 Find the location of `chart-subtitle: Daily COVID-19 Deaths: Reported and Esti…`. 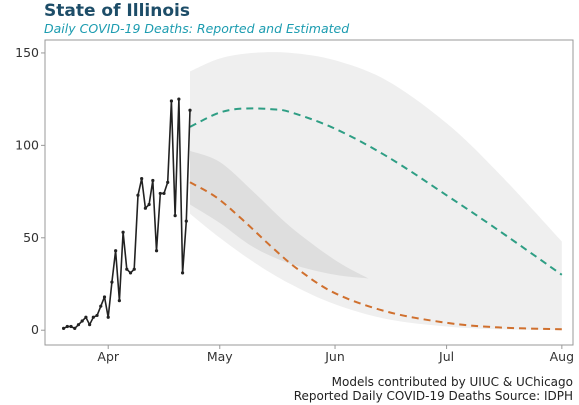

chart-subtitle: Daily COVID-19 Deaths: Reported and Esti… is located at coordinates (197, 28).